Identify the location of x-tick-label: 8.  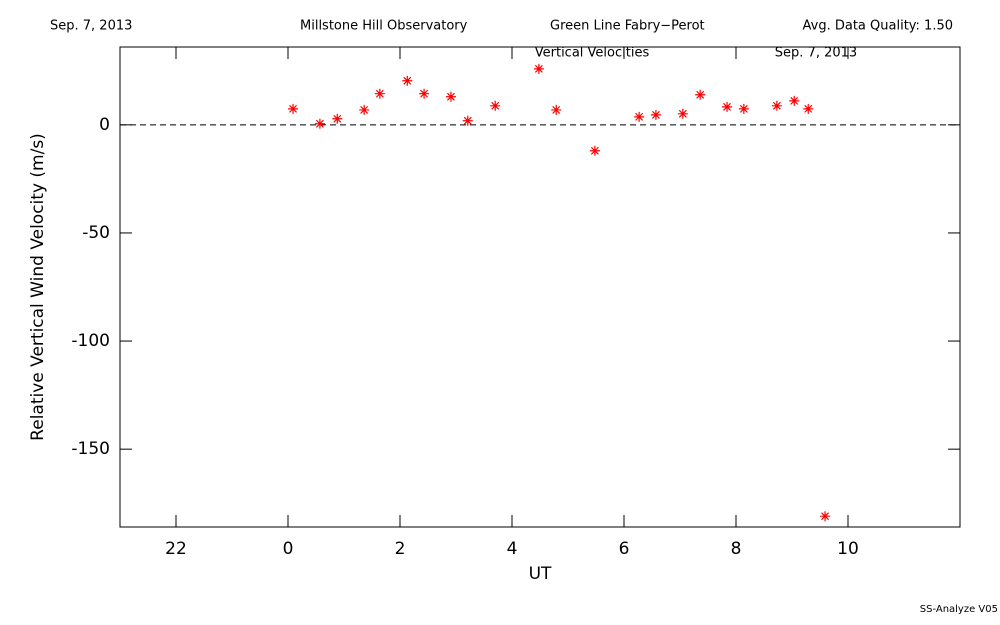
(736, 549).